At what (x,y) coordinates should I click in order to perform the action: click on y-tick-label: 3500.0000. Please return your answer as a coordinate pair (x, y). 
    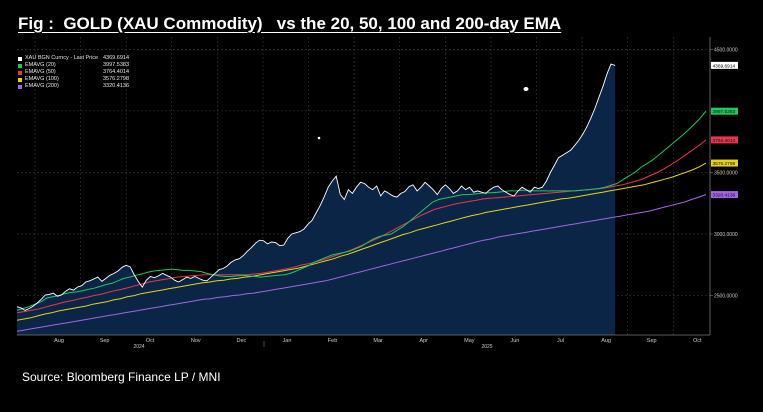
    Looking at the image, I should click on (726, 173).